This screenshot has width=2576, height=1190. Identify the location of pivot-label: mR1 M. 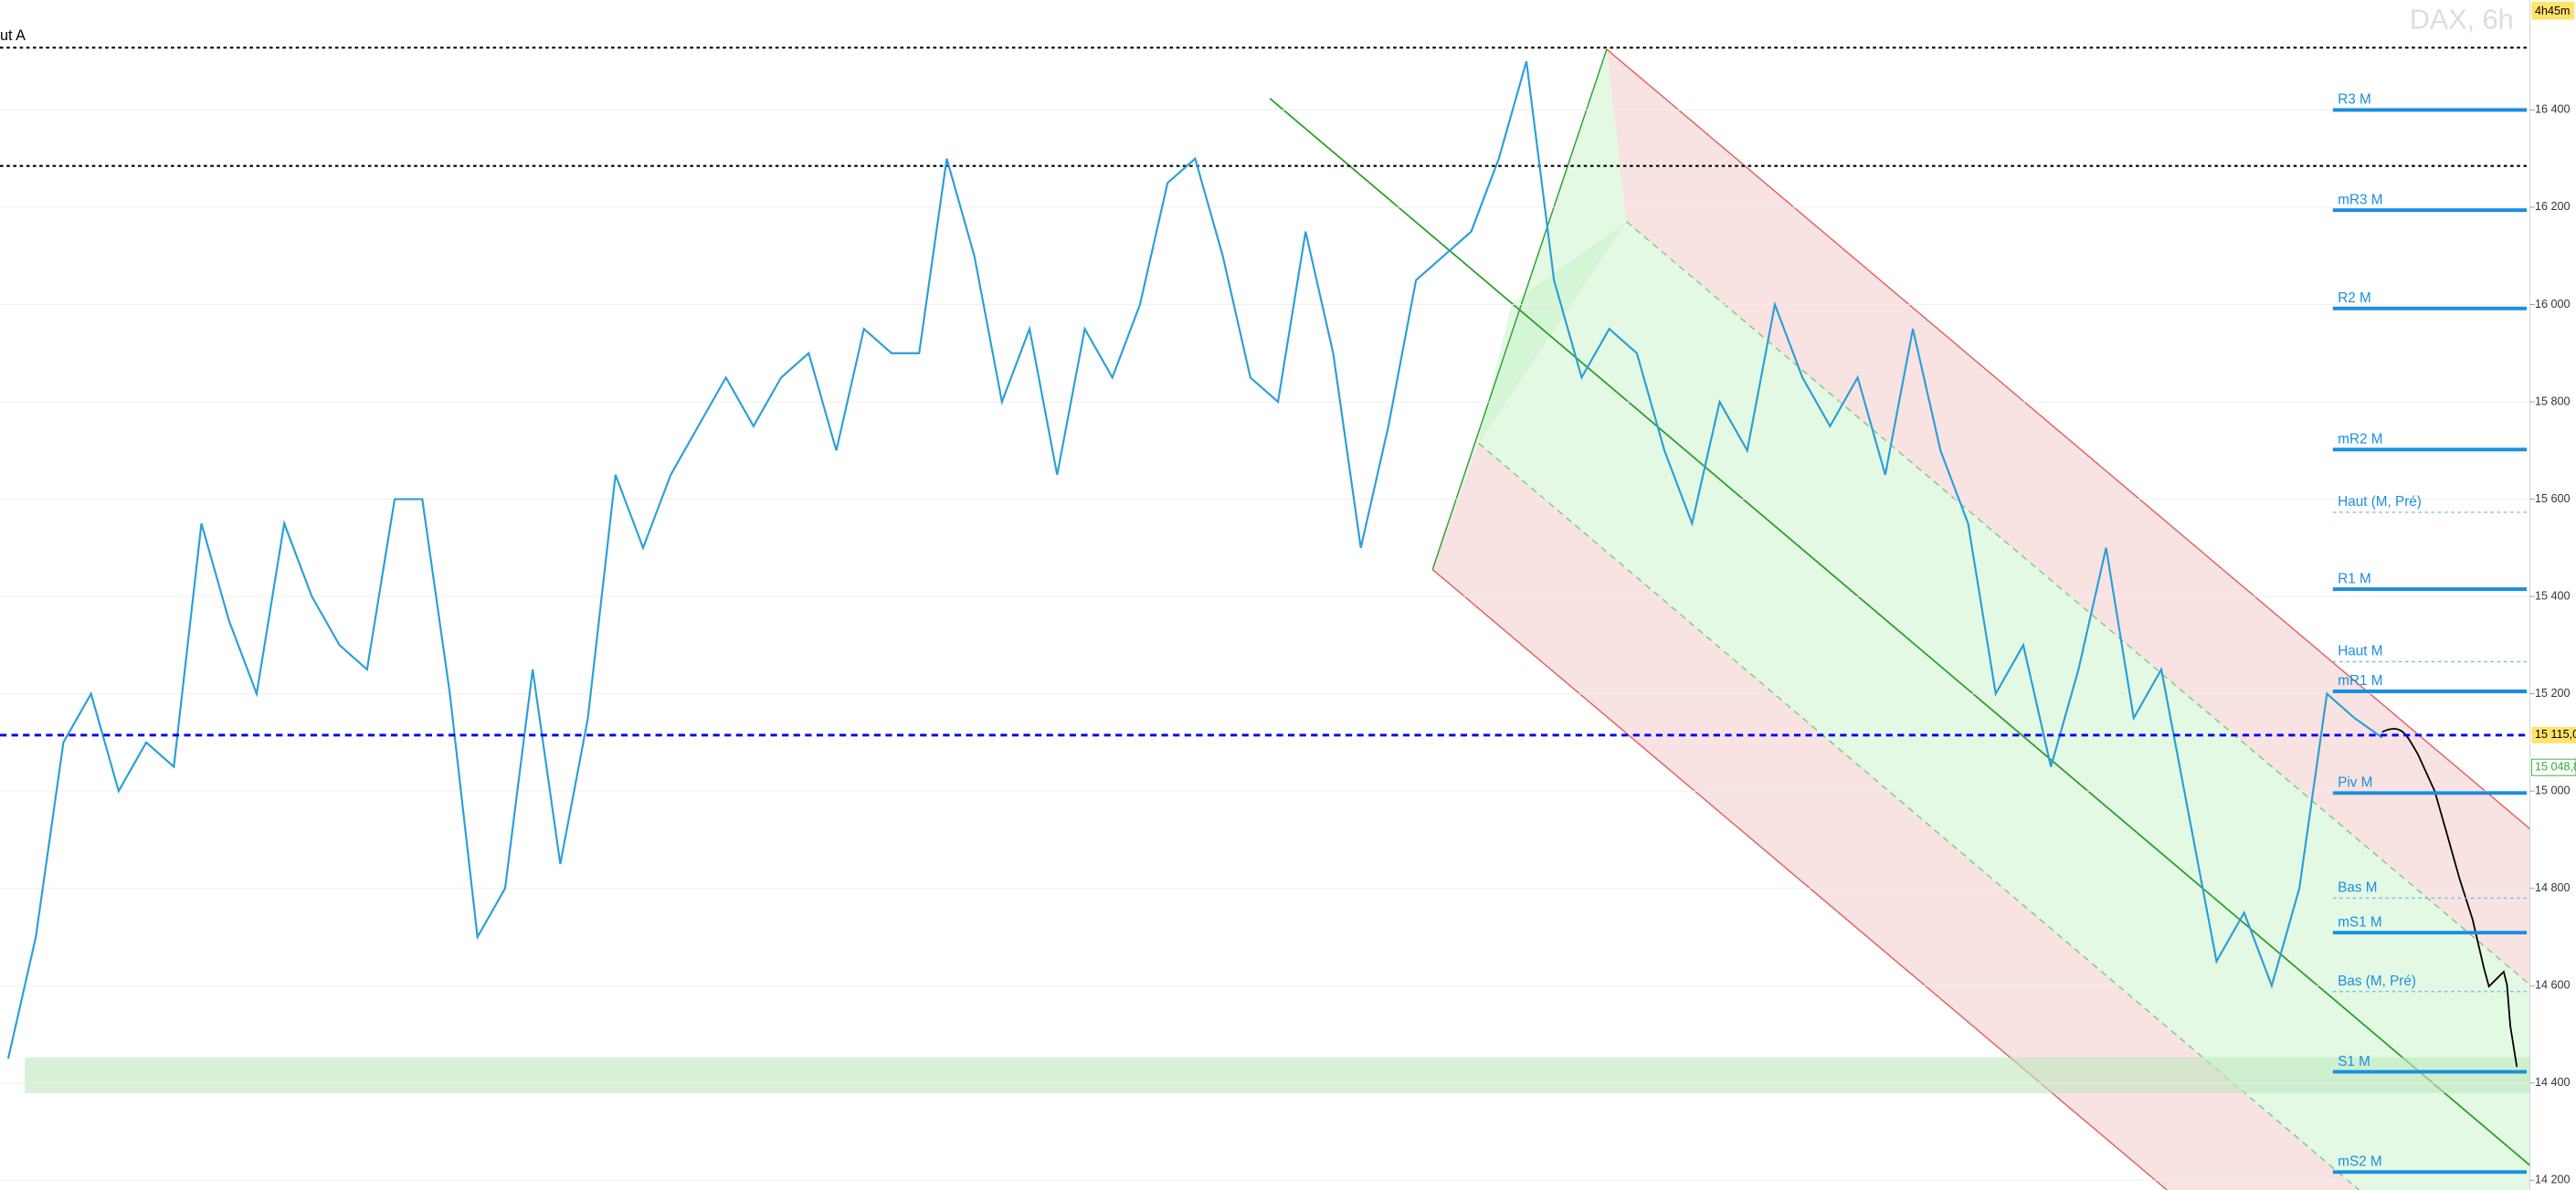
(2360, 681).